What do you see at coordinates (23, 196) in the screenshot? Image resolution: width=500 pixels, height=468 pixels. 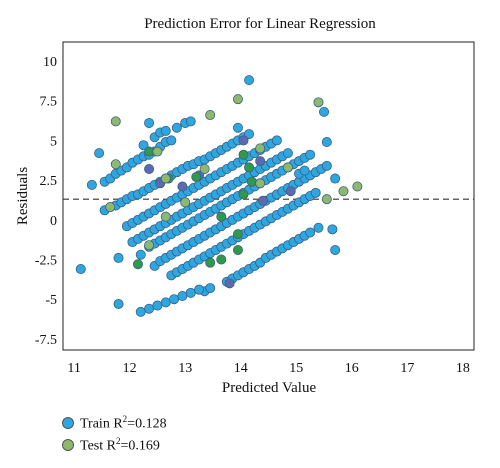 I see `y-axis-label: Residuals` at bounding box center [23, 196].